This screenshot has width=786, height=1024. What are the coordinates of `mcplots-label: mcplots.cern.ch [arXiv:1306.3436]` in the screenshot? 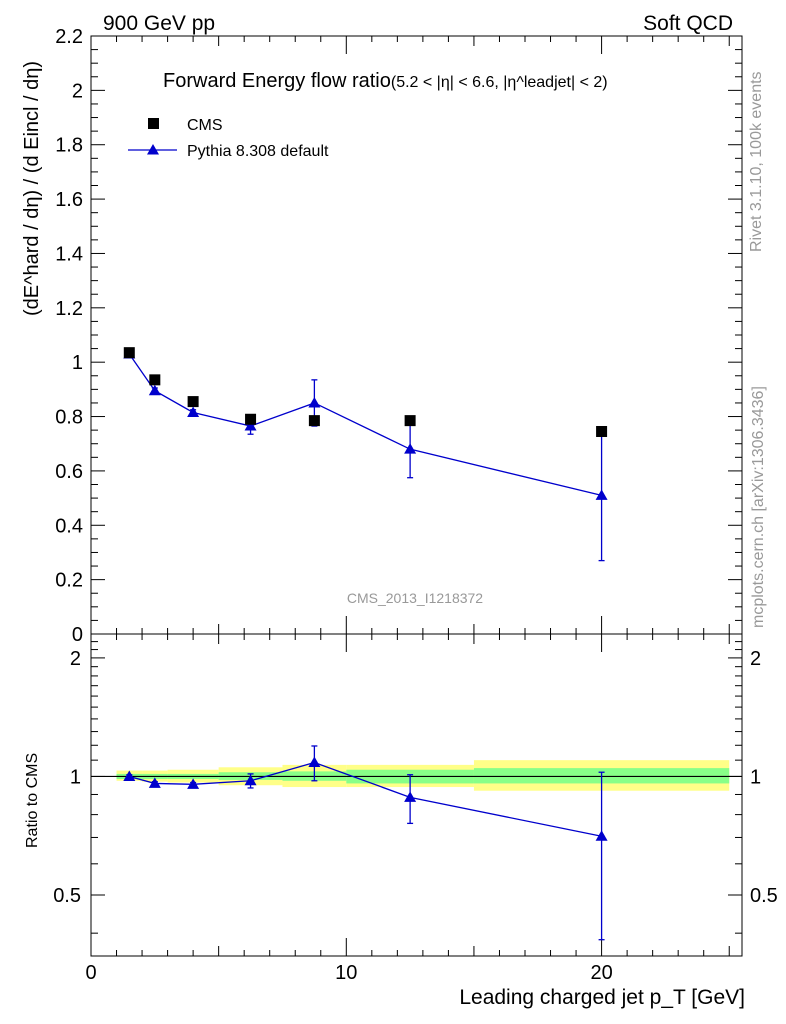 It's located at (758, 507).